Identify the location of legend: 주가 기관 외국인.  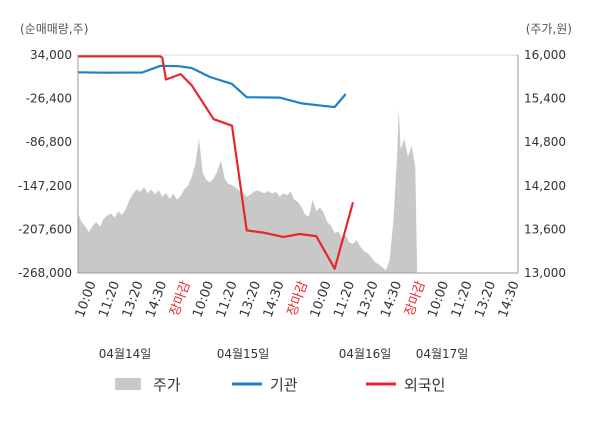
(280, 385).